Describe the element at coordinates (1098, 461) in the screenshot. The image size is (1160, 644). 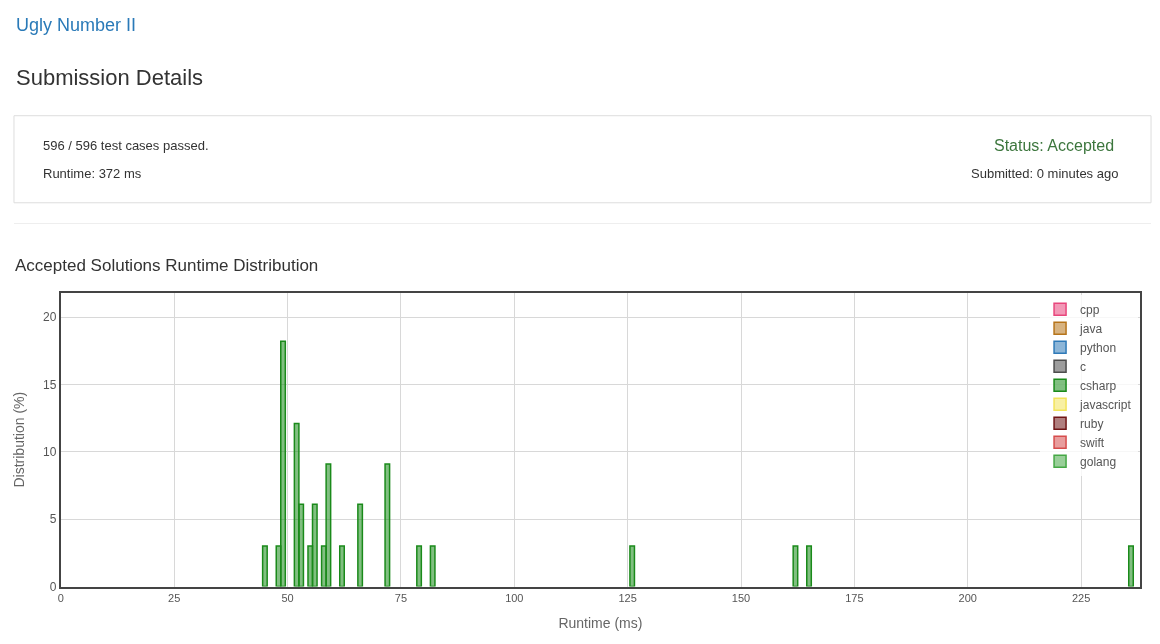
I see `legend-label: golang` at that location.